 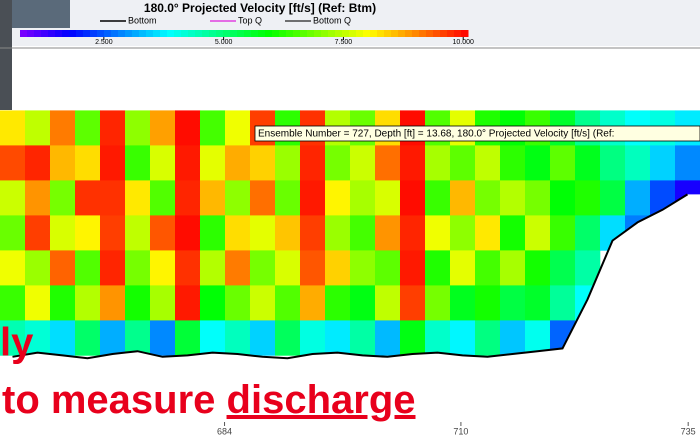 What do you see at coordinates (688, 431) in the screenshot?
I see `x-tick-label: 735` at bounding box center [688, 431].